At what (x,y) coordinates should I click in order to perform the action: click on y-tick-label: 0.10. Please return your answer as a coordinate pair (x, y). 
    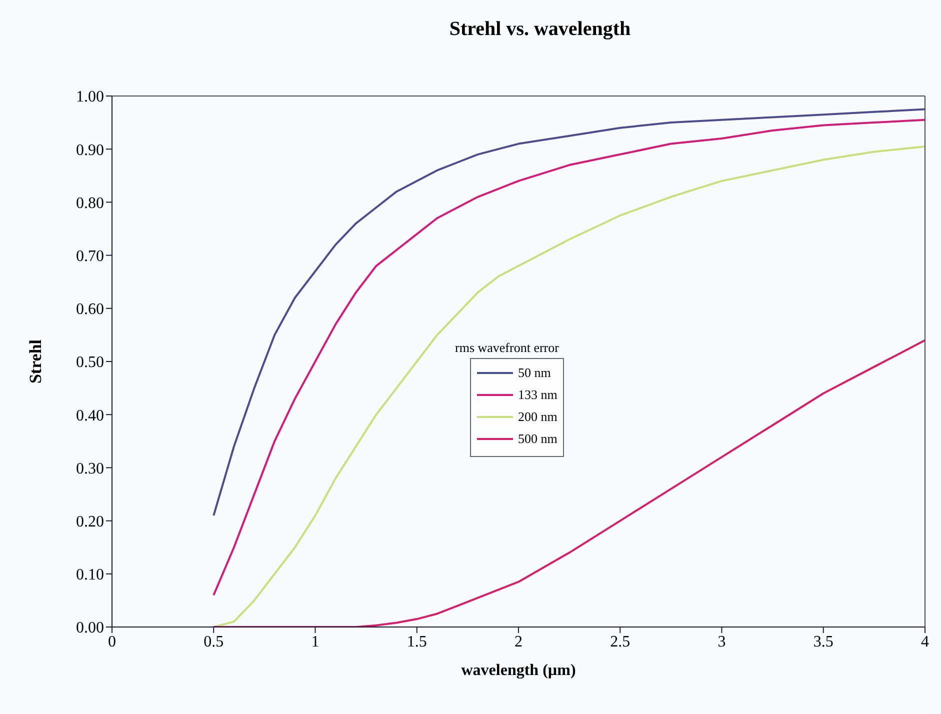
    Looking at the image, I should click on (90, 575).